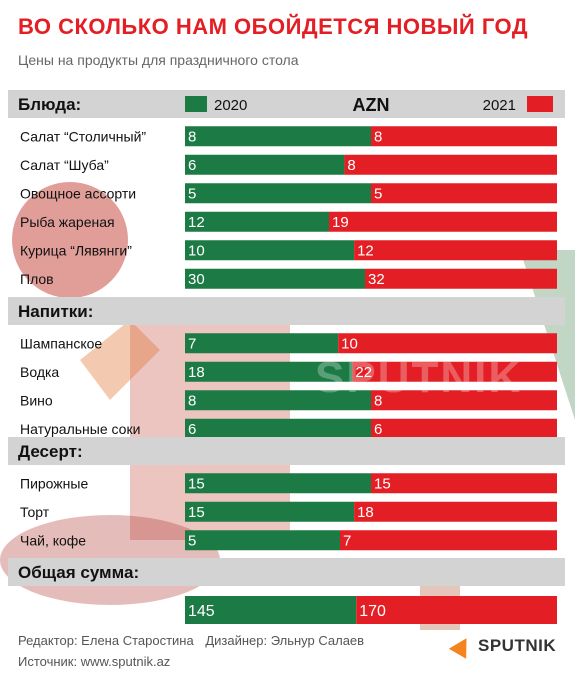 Image resolution: width=575 pixels, height=700 pixels. What do you see at coordinates (54, 483) in the screenshot?
I see `row-label: Пирожные` at bounding box center [54, 483].